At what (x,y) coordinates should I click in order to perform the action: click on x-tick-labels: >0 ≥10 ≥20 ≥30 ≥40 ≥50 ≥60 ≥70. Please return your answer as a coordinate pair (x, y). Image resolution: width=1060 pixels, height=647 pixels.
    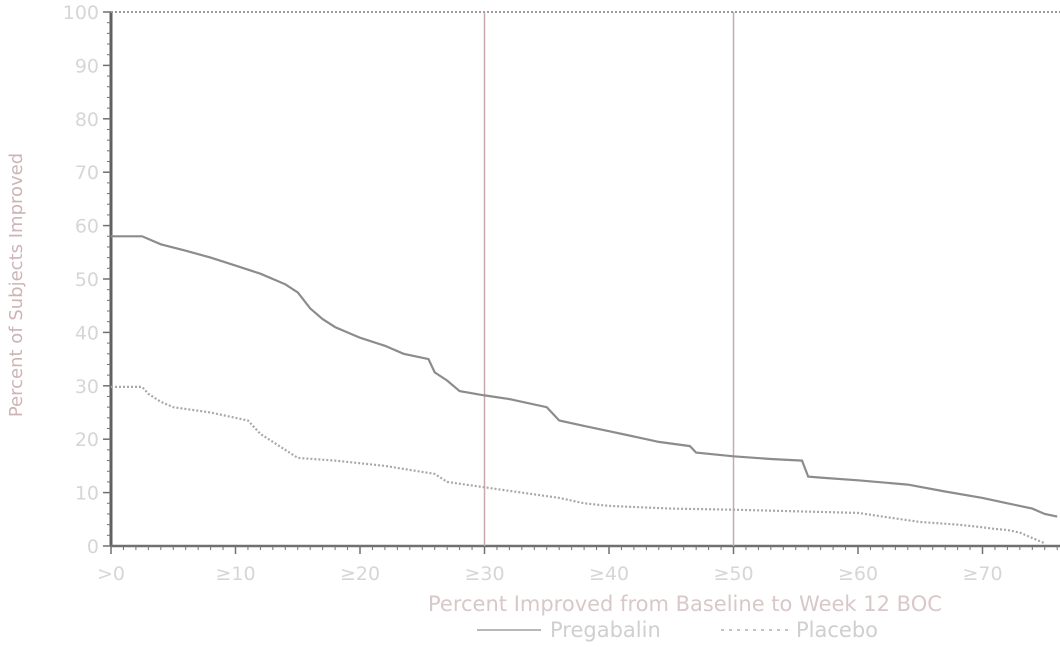
    Looking at the image, I should click on (550, 574).